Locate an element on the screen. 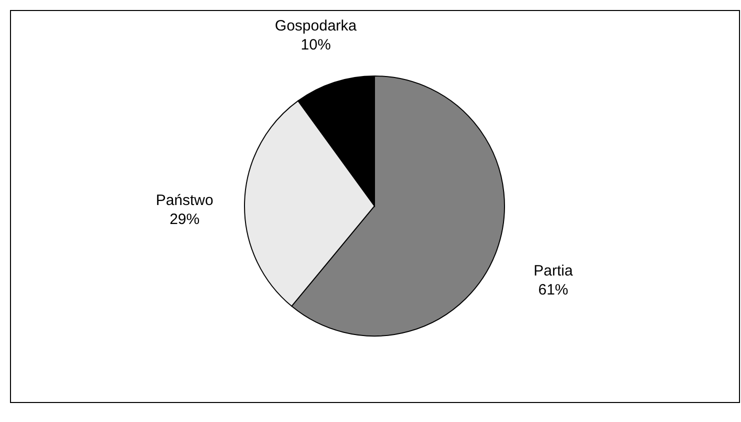  slice-label: Państwo is located at coordinates (185, 201).